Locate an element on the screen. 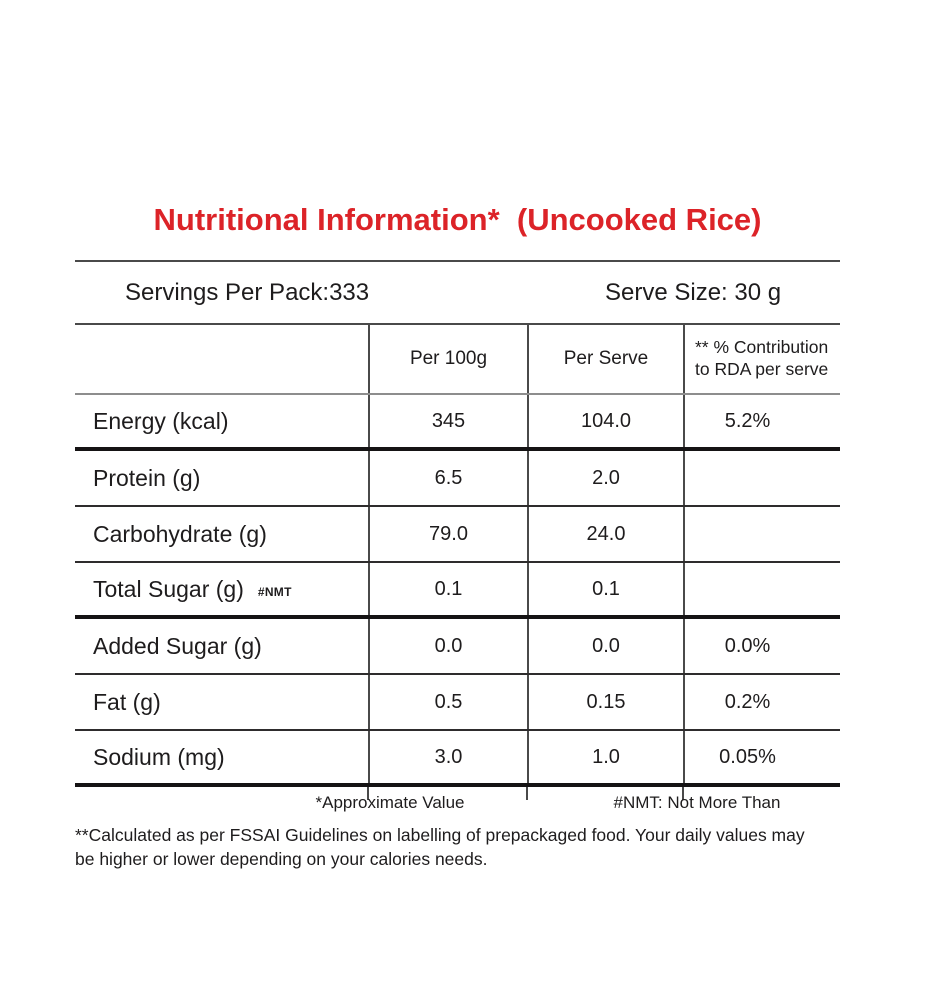 This screenshot has height=1007, width=940. table-row-added-sugar: Added Sugar (g) 0.0 0.0 0.0% is located at coordinates (457, 647).